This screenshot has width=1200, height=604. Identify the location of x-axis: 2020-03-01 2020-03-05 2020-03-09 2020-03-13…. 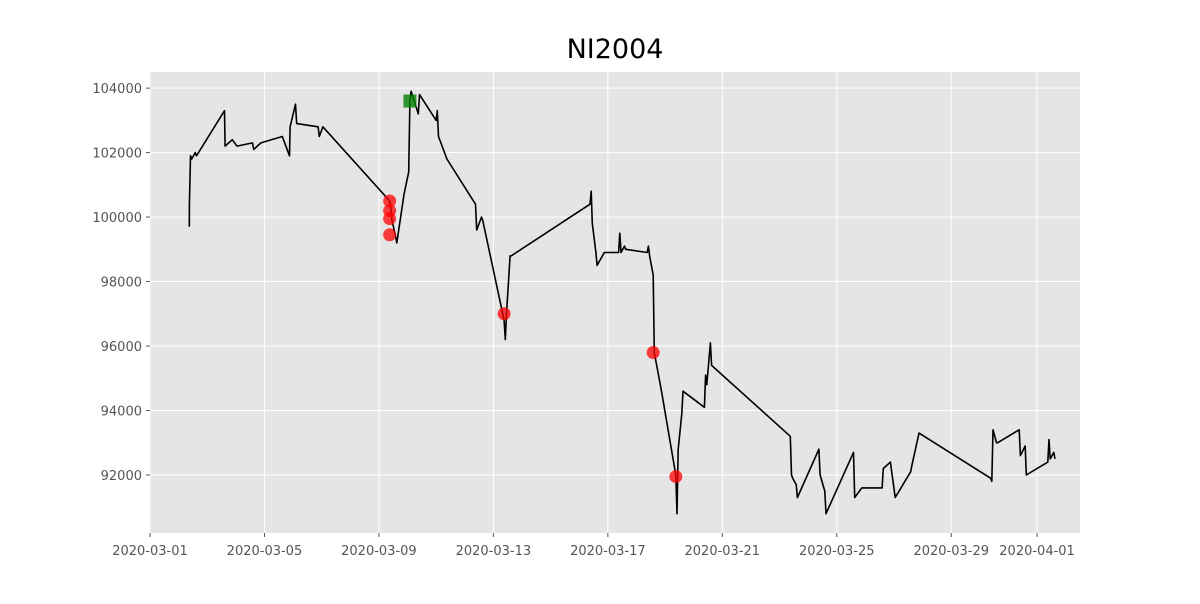
(593, 546).